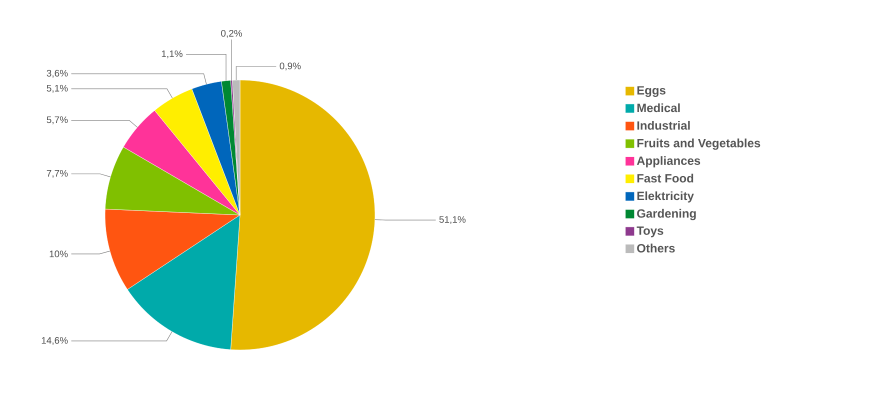 The height and width of the screenshot is (400, 880). I want to click on data-label: 51,1%, so click(452, 220).